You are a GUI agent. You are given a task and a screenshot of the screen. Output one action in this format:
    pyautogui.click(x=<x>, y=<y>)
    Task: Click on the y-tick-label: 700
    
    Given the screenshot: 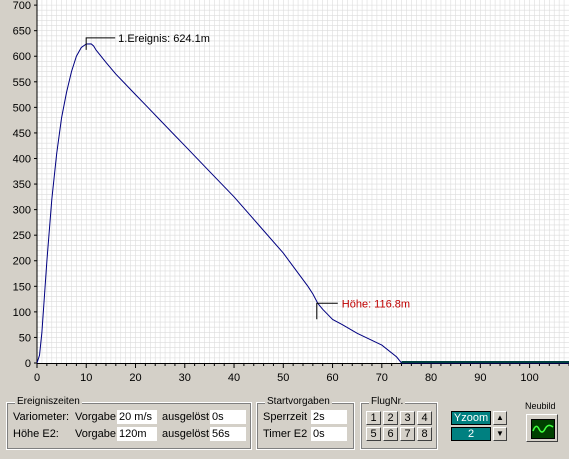 What is the action you would take?
    pyautogui.click(x=22, y=6)
    